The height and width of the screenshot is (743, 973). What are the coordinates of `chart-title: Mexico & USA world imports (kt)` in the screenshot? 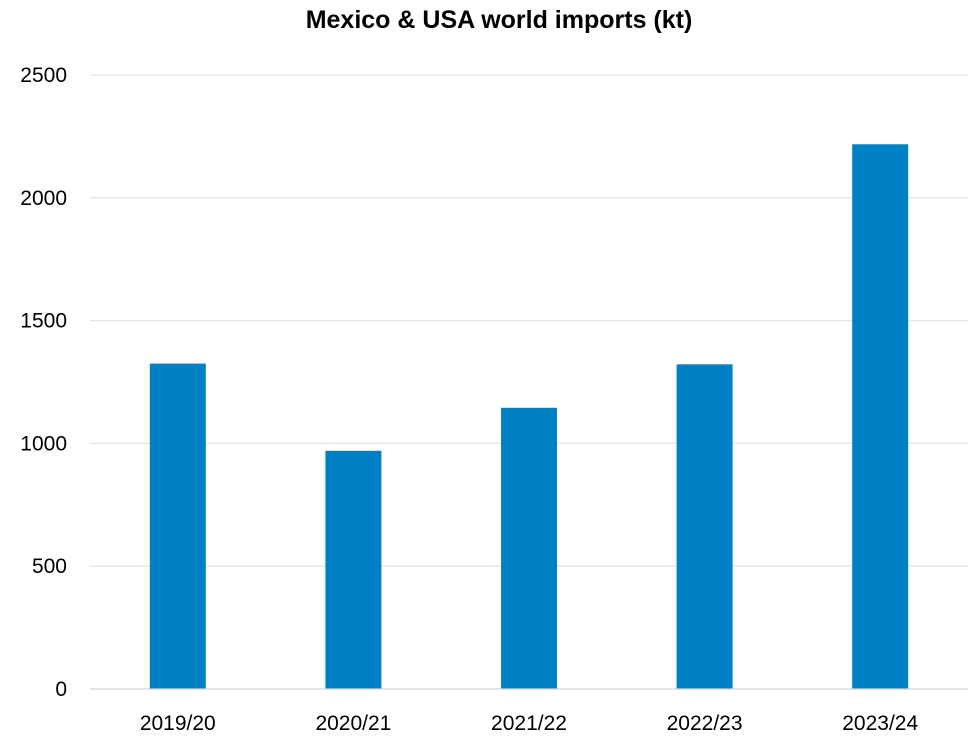 It's located at (499, 20).